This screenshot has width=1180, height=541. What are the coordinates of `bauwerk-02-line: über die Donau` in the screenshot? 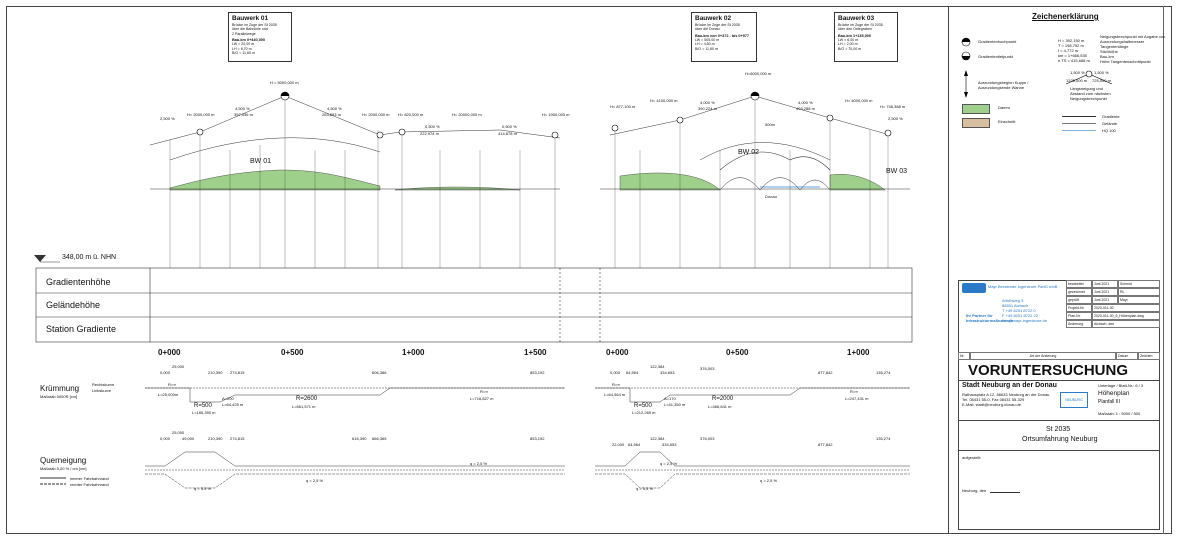 It's located at (707, 29).